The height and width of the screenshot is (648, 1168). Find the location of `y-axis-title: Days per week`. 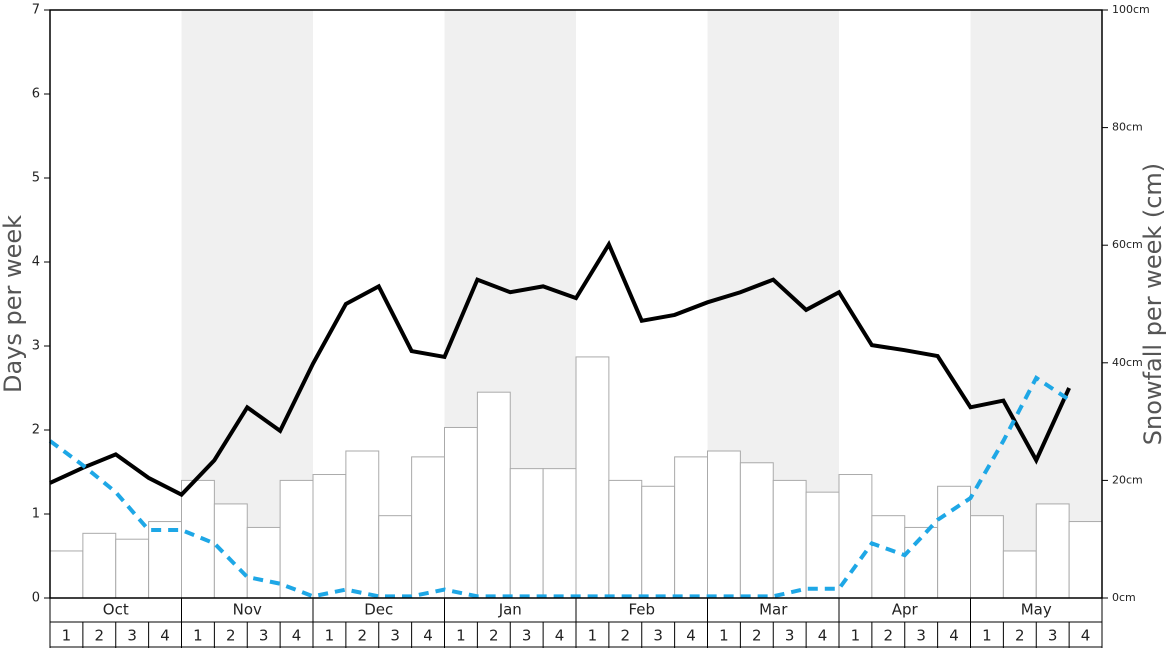

y-axis-title: Days per week is located at coordinates (13, 304).